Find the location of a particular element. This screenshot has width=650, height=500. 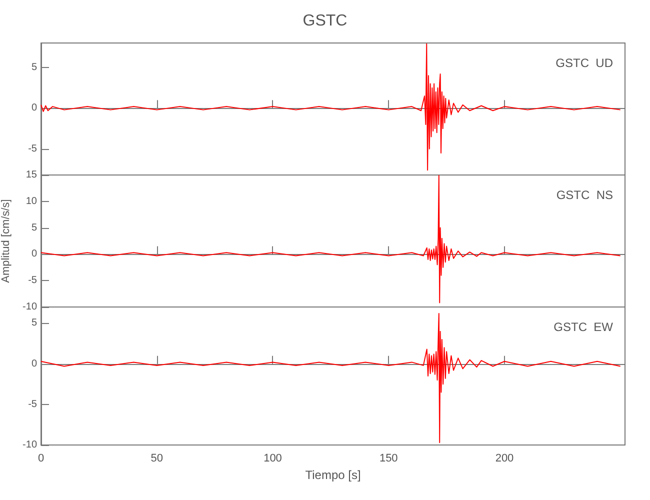

annotation: GSTC NS is located at coordinates (584, 195).